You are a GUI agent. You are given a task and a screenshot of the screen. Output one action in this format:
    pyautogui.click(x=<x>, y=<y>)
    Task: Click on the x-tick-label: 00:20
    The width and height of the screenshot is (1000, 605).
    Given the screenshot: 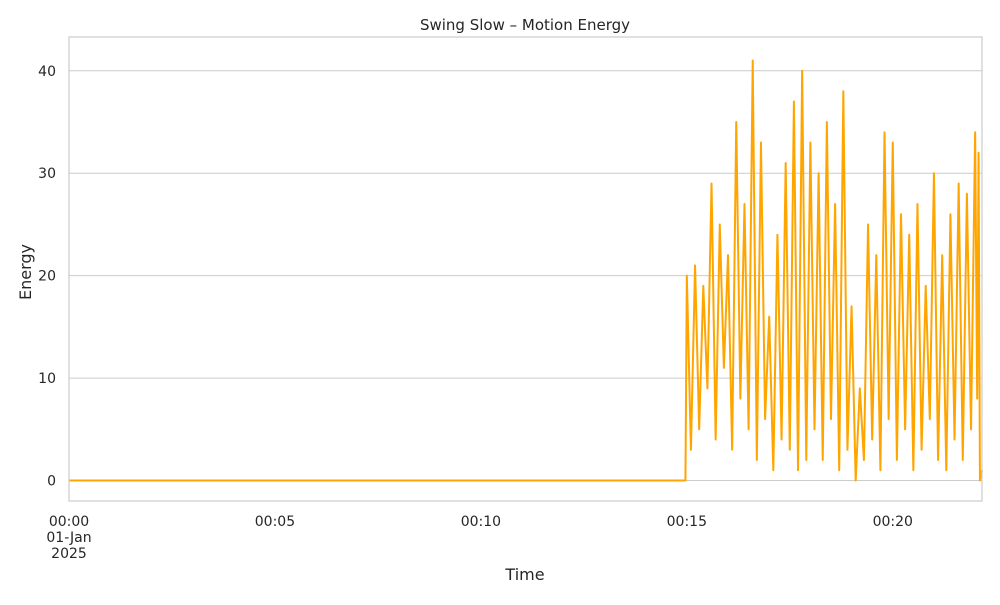 What is the action you would take?
    pyautogui.click(x=893, y=522)
    